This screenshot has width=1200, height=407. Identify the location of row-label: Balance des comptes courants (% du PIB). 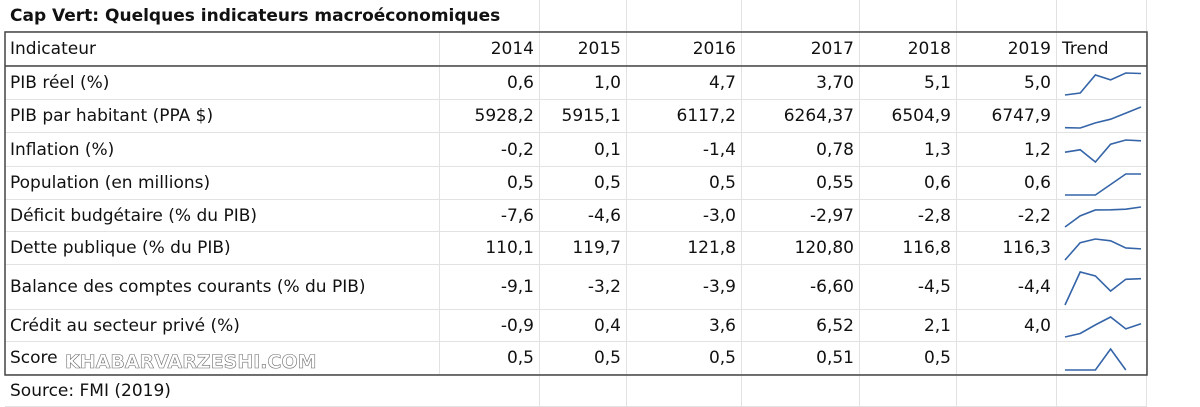
(222, 287).